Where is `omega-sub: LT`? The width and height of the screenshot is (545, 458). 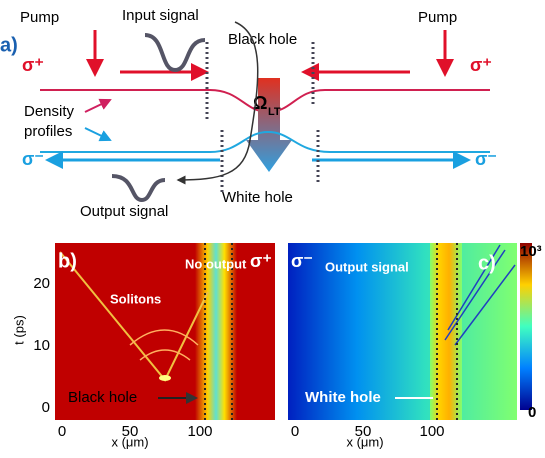
omega-sub: LT is located at coordinates (274, 112).